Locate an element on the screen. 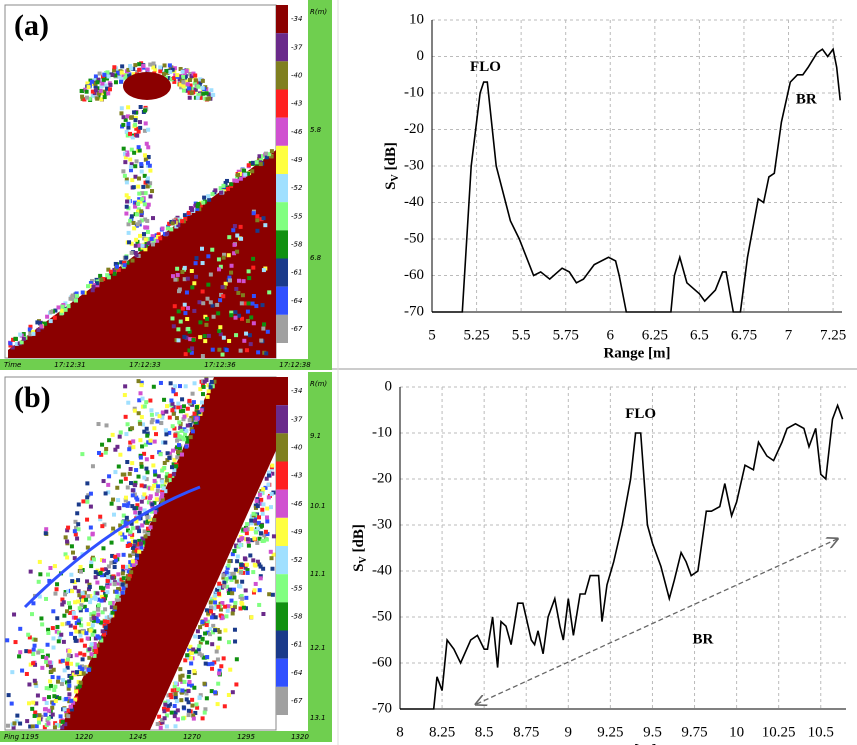 This screenshot has width=857, height=745. colorbar-segment is located at coordinates (282, 644).